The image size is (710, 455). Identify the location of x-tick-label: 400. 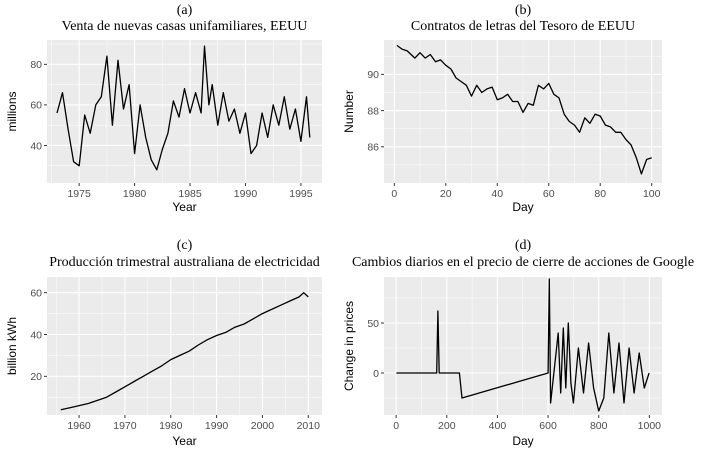
(498, 426).